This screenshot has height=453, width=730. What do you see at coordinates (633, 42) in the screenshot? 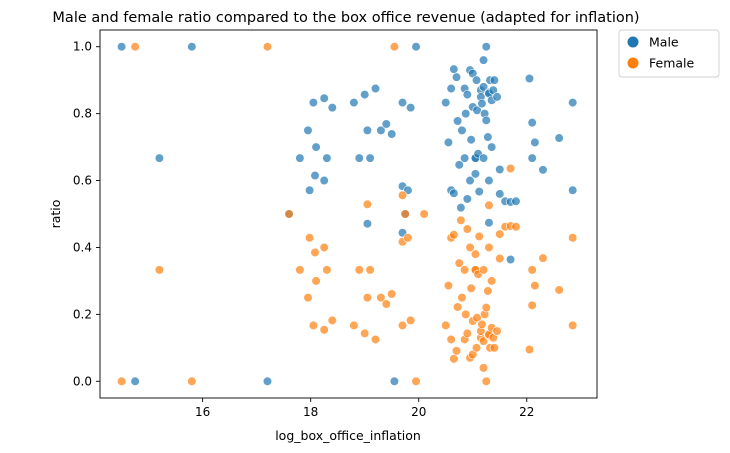
I see `legend-marker-male` at bounding box center [633, 42].